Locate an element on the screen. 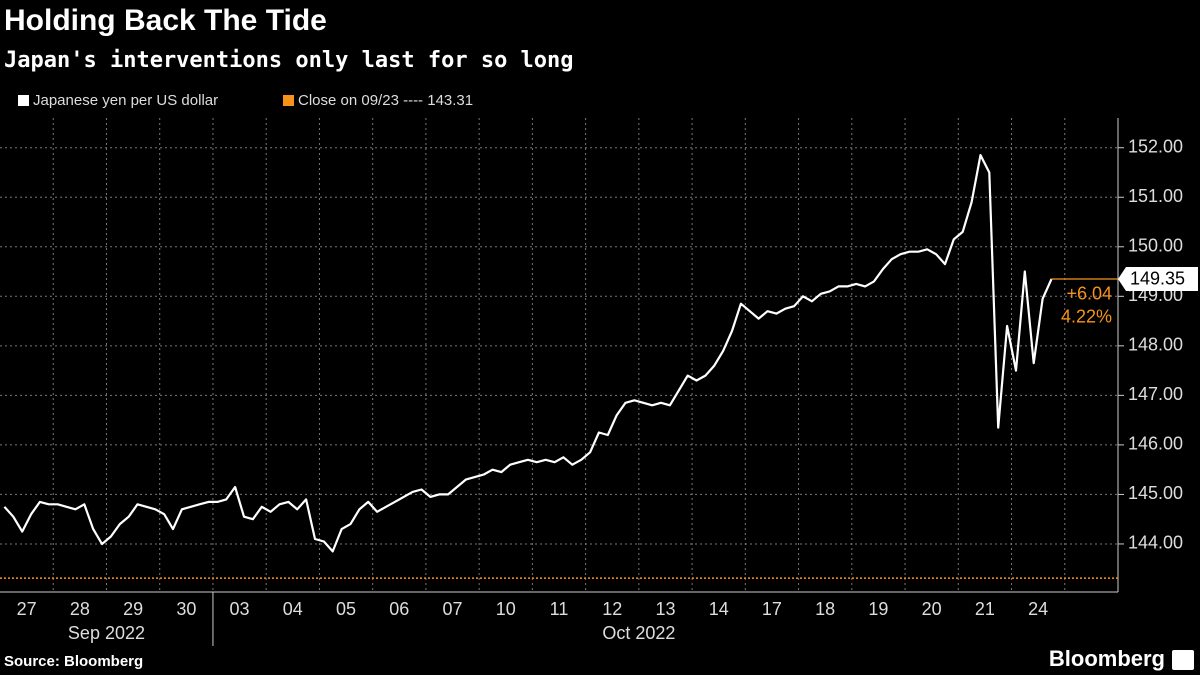 Image resolution: width=1200 pixels, height=675 pixels. x-tick-label: 18 is located at coordinates (825, 609).